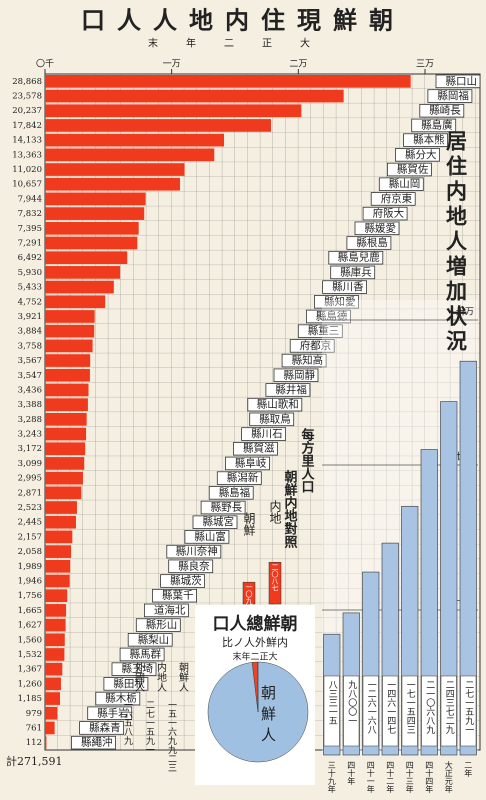 The image size is (486, 800). I want to click on value-label: 6,492, so click(30, 258).